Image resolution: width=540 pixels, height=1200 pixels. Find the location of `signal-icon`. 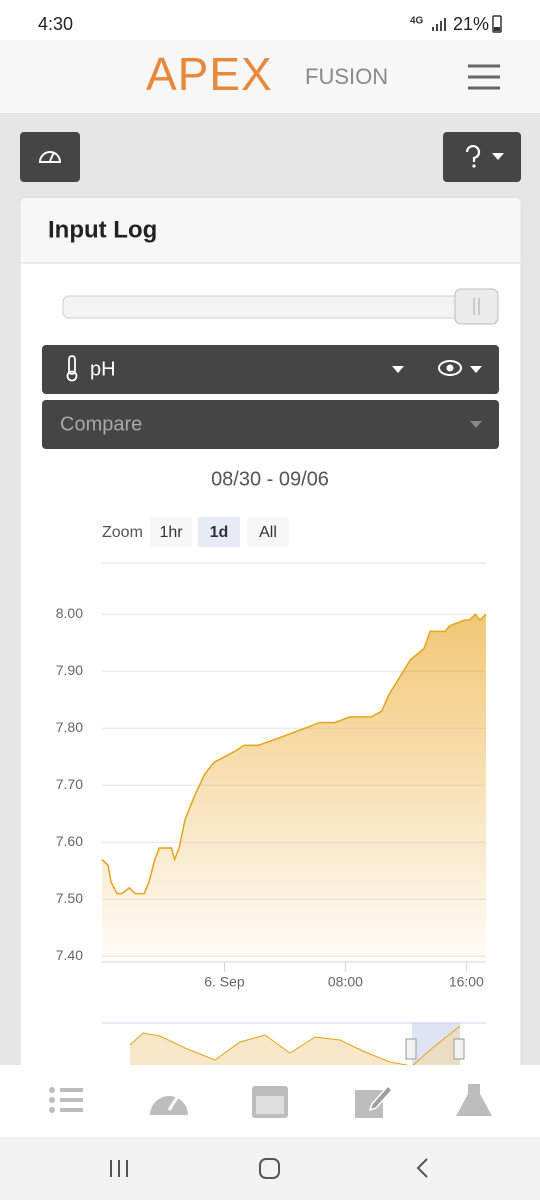

signal-icon is located at coordinates (439, 24).